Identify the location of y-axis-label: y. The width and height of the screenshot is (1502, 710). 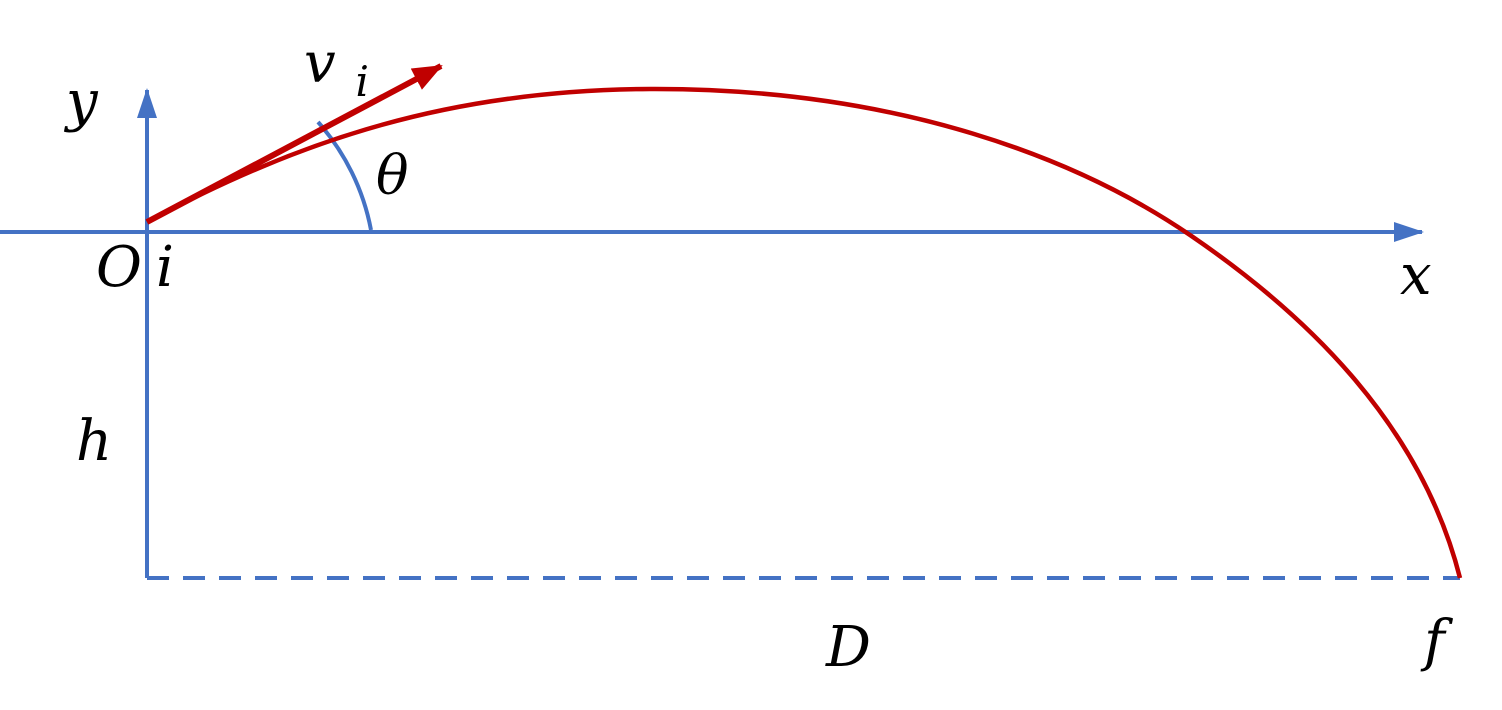
(81, 101).